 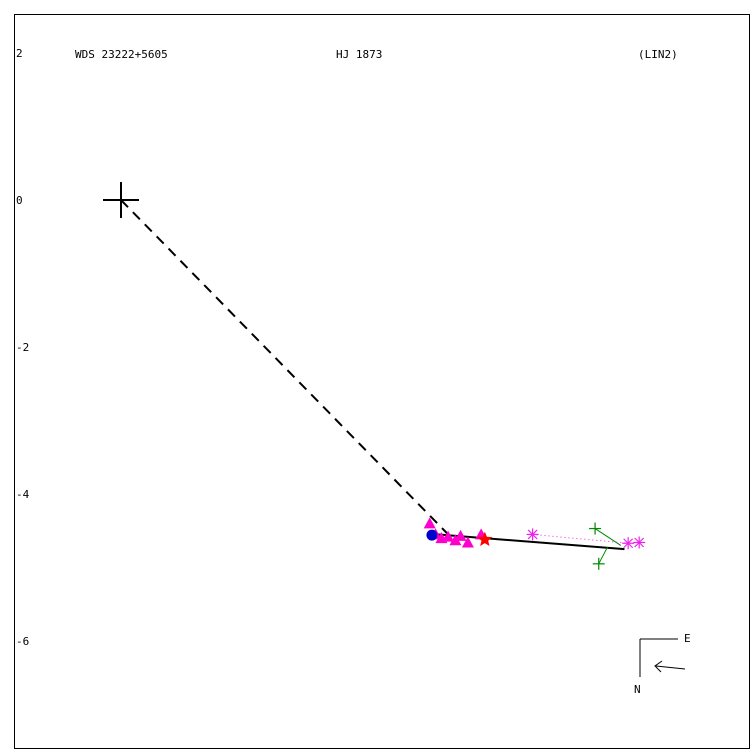 I want to click on compass-north-label: N, so click(x=637, y=689).